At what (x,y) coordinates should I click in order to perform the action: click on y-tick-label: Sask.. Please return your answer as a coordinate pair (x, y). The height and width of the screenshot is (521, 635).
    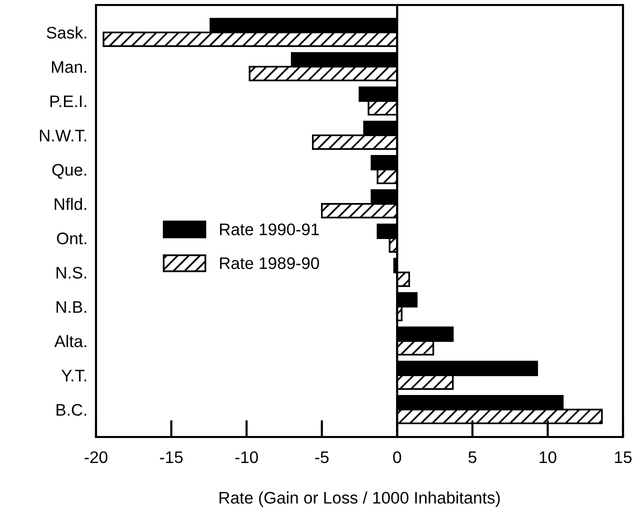
    Looking at the image, I should click on (66, 32).